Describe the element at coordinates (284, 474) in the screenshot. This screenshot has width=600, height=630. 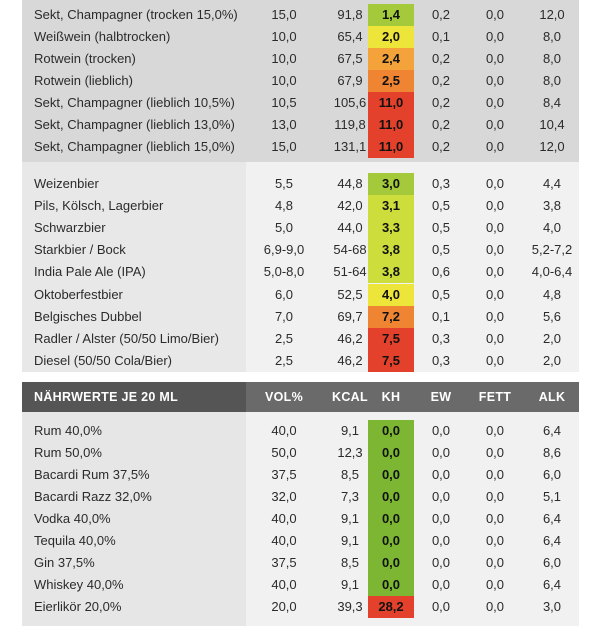
I see `vol-value: 37,5` at that location.